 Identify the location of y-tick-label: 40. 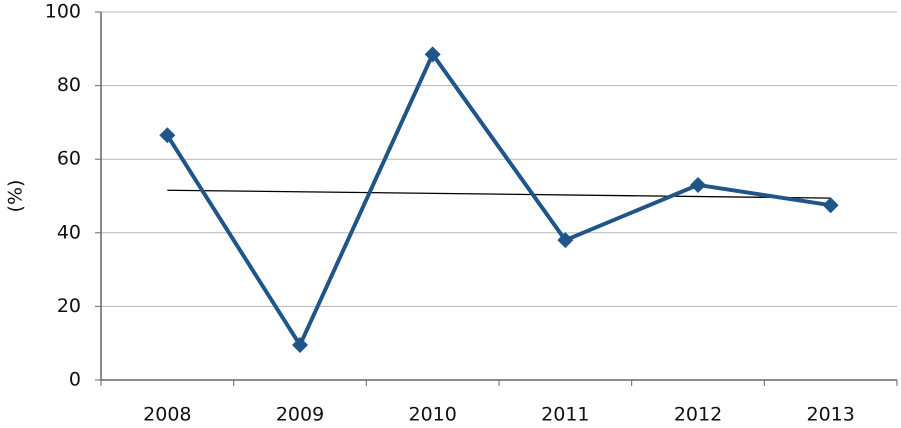
(69, 232).